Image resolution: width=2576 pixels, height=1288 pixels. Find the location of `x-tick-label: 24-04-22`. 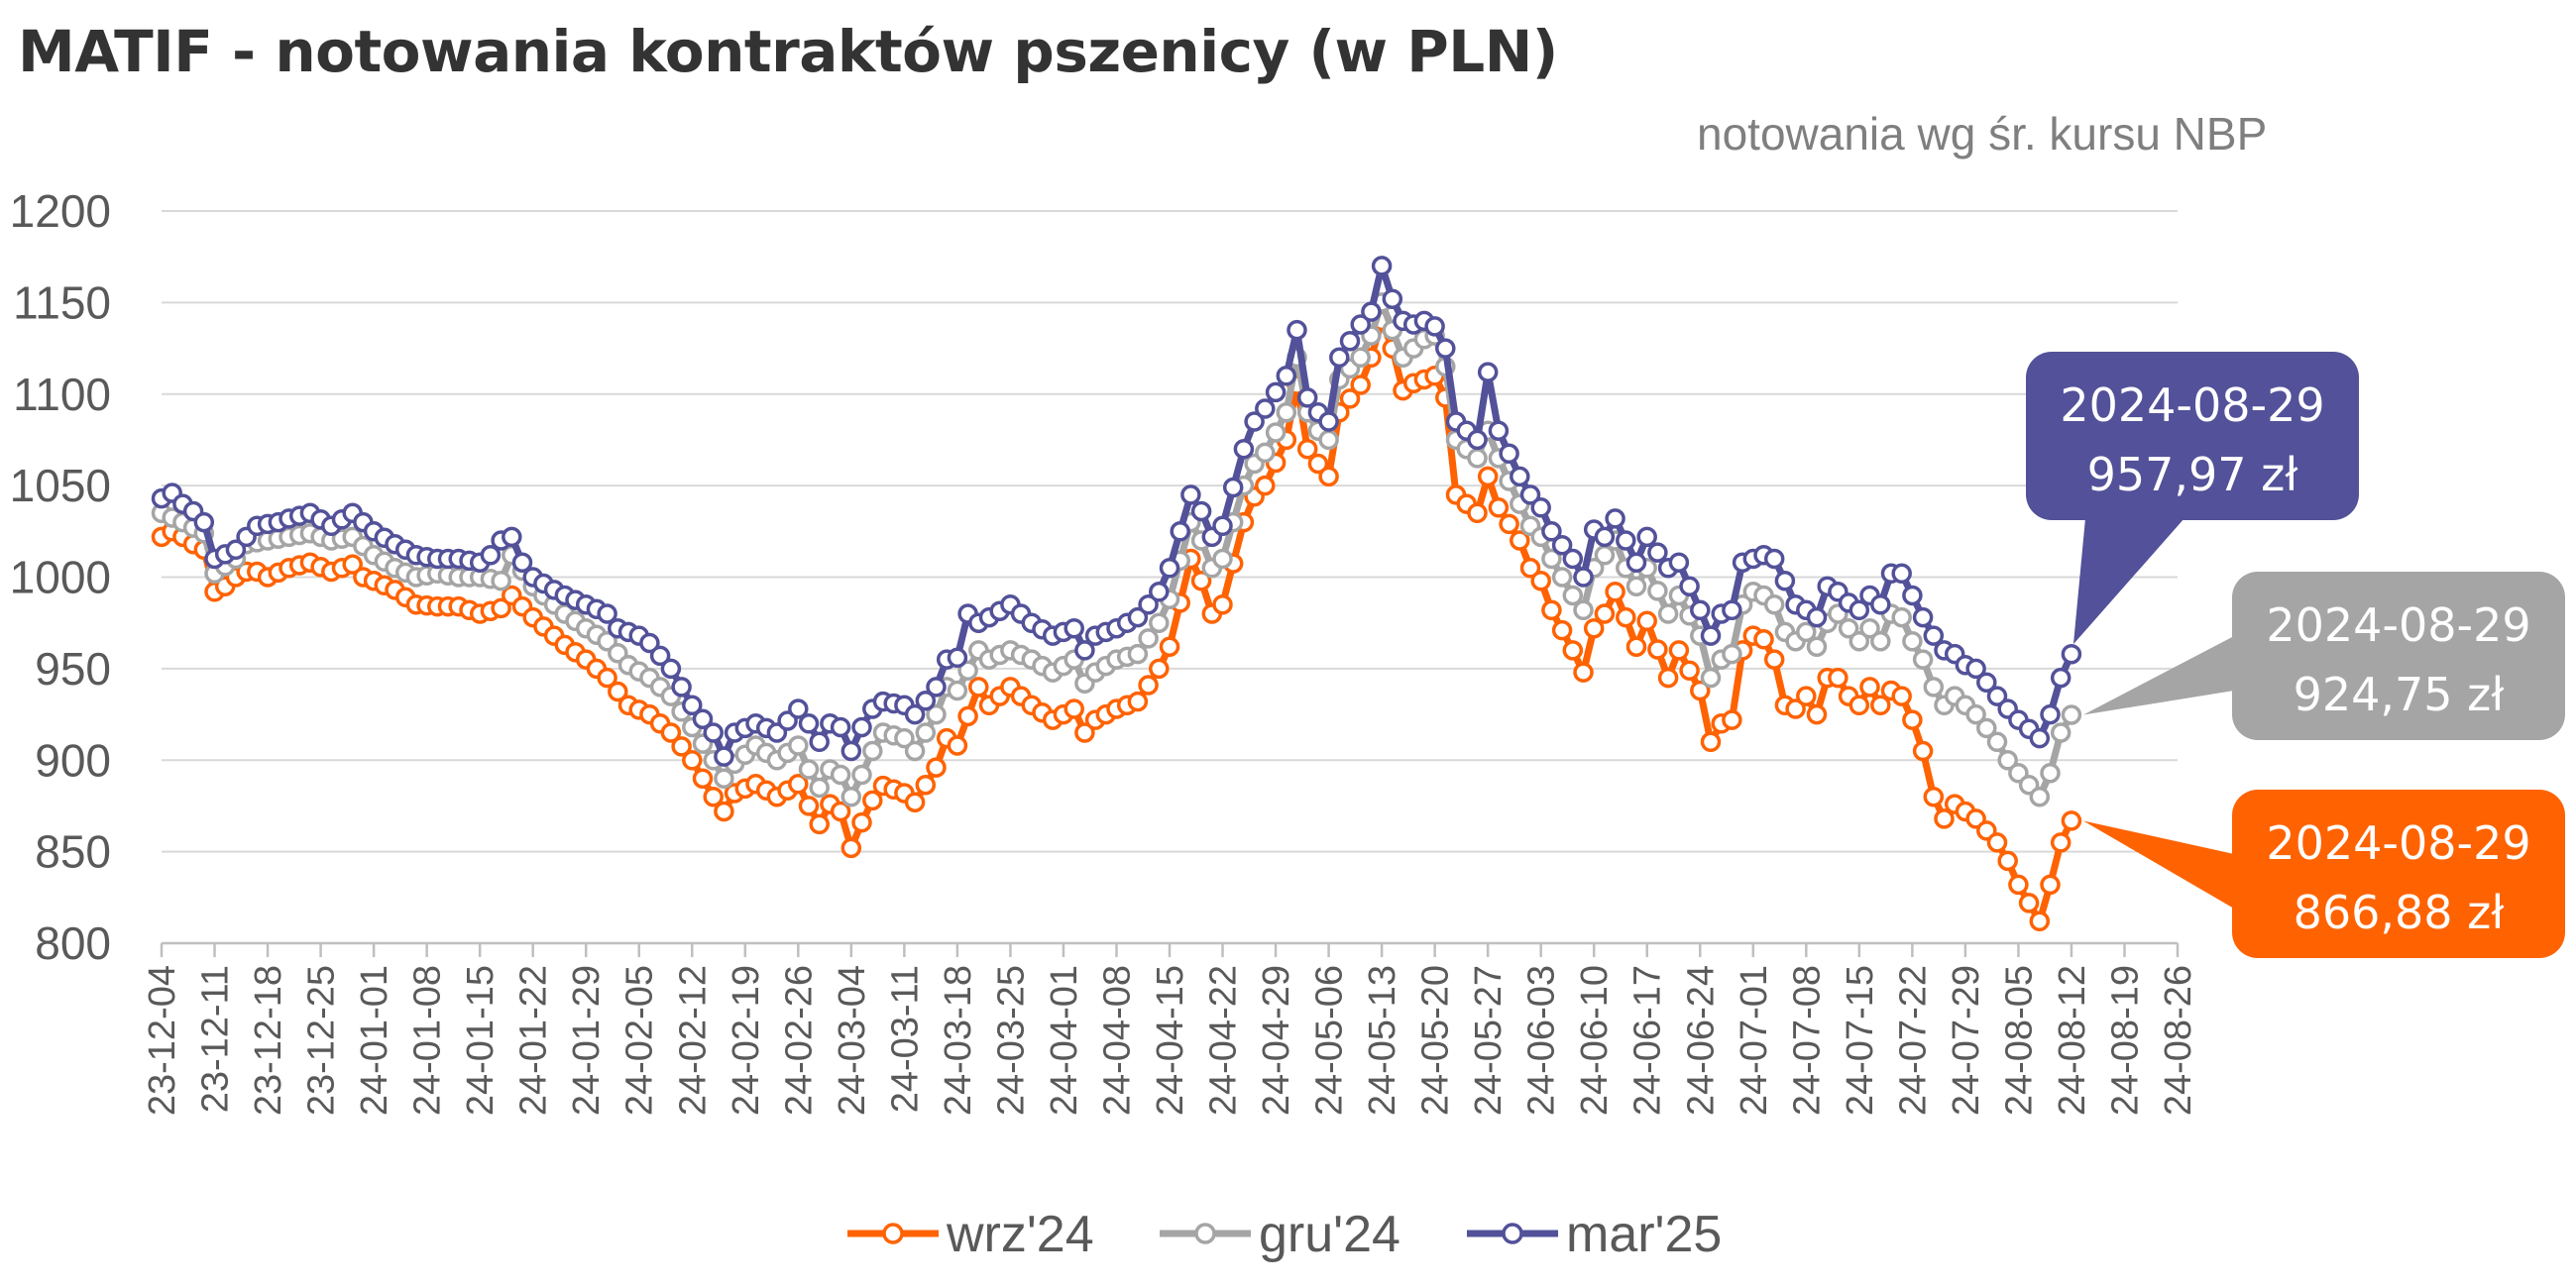

x-tick-label: 24-04-22 is located at coordinates (1224, 1040).